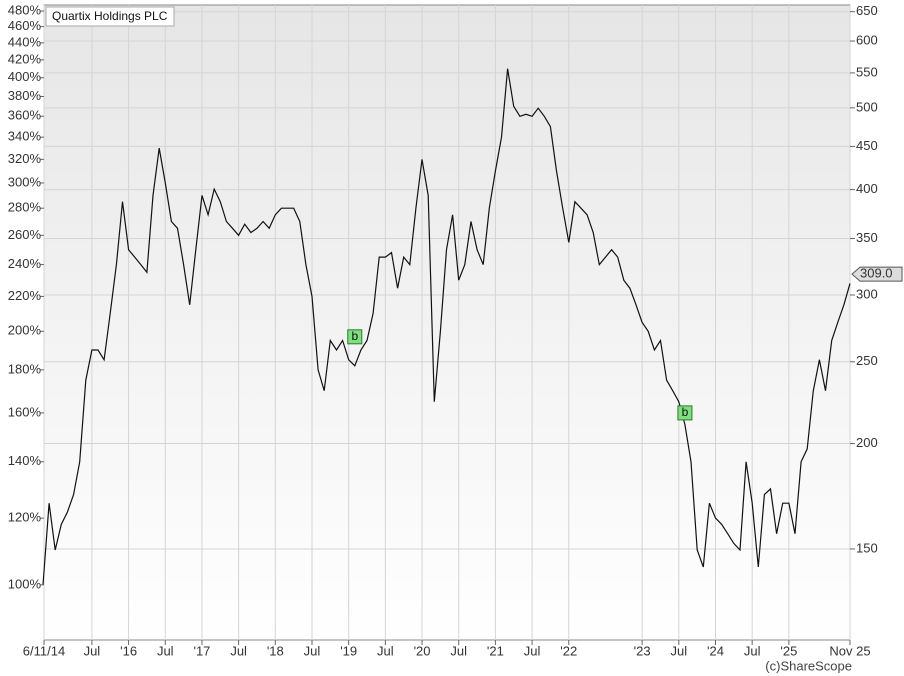  I want to click on y-tick-label: 420%, so click(25, 58).